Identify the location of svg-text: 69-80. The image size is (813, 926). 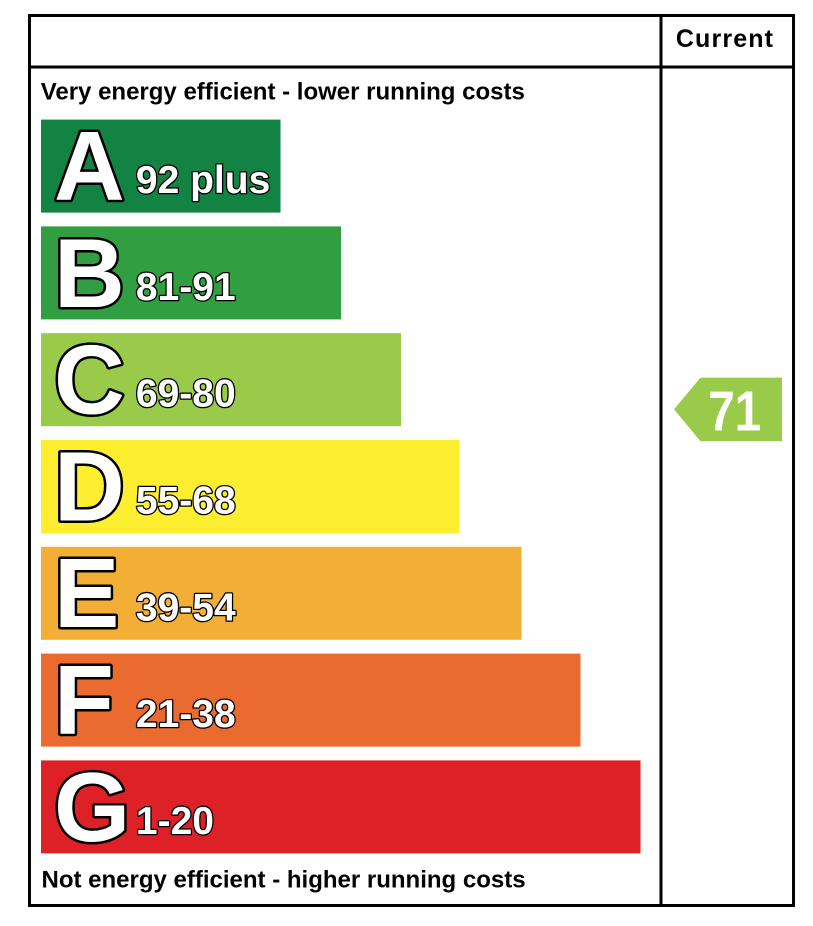
(186, 394).